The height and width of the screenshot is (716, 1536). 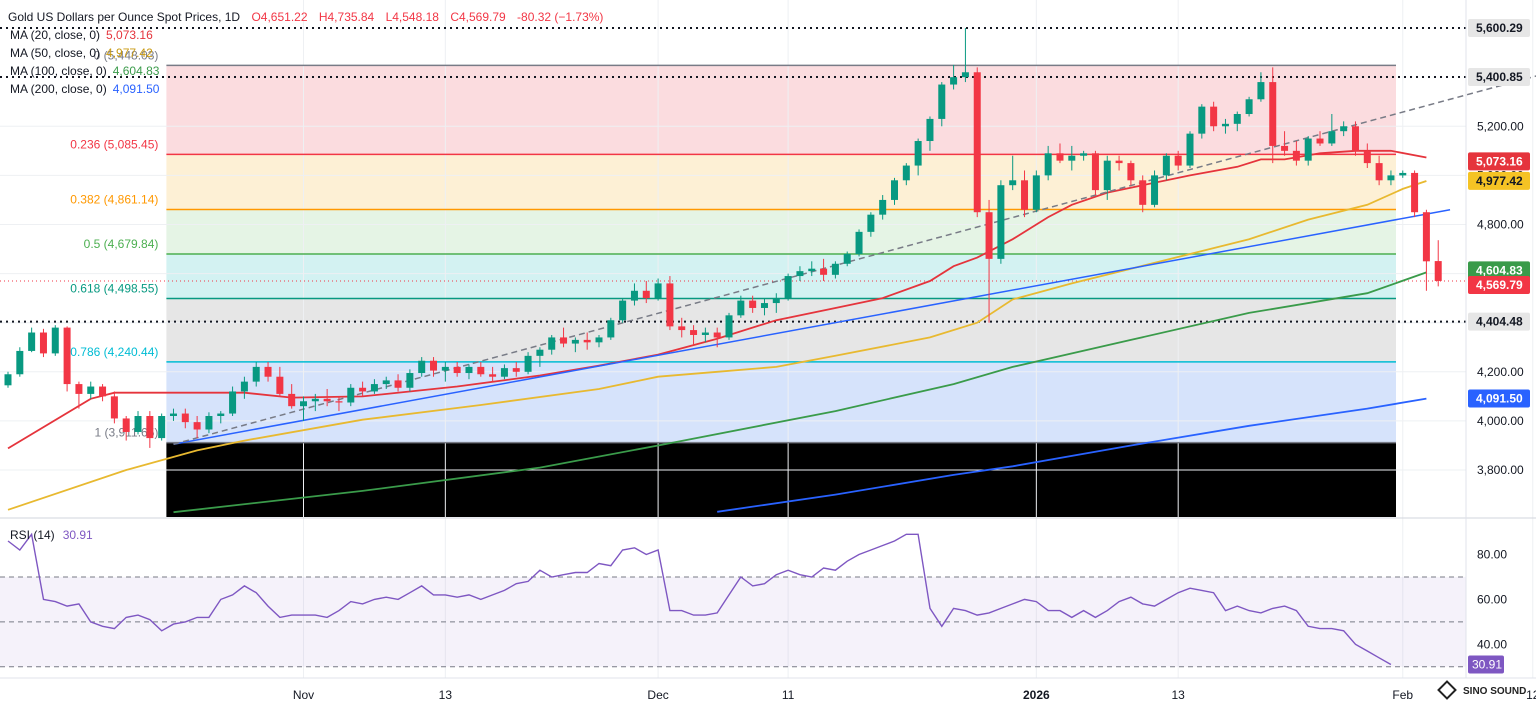 What do you see at coordinates (1492, 599) in the screenshot?
I see `rsi-tick-label: 60.00` at bounding box center [1492, 599].